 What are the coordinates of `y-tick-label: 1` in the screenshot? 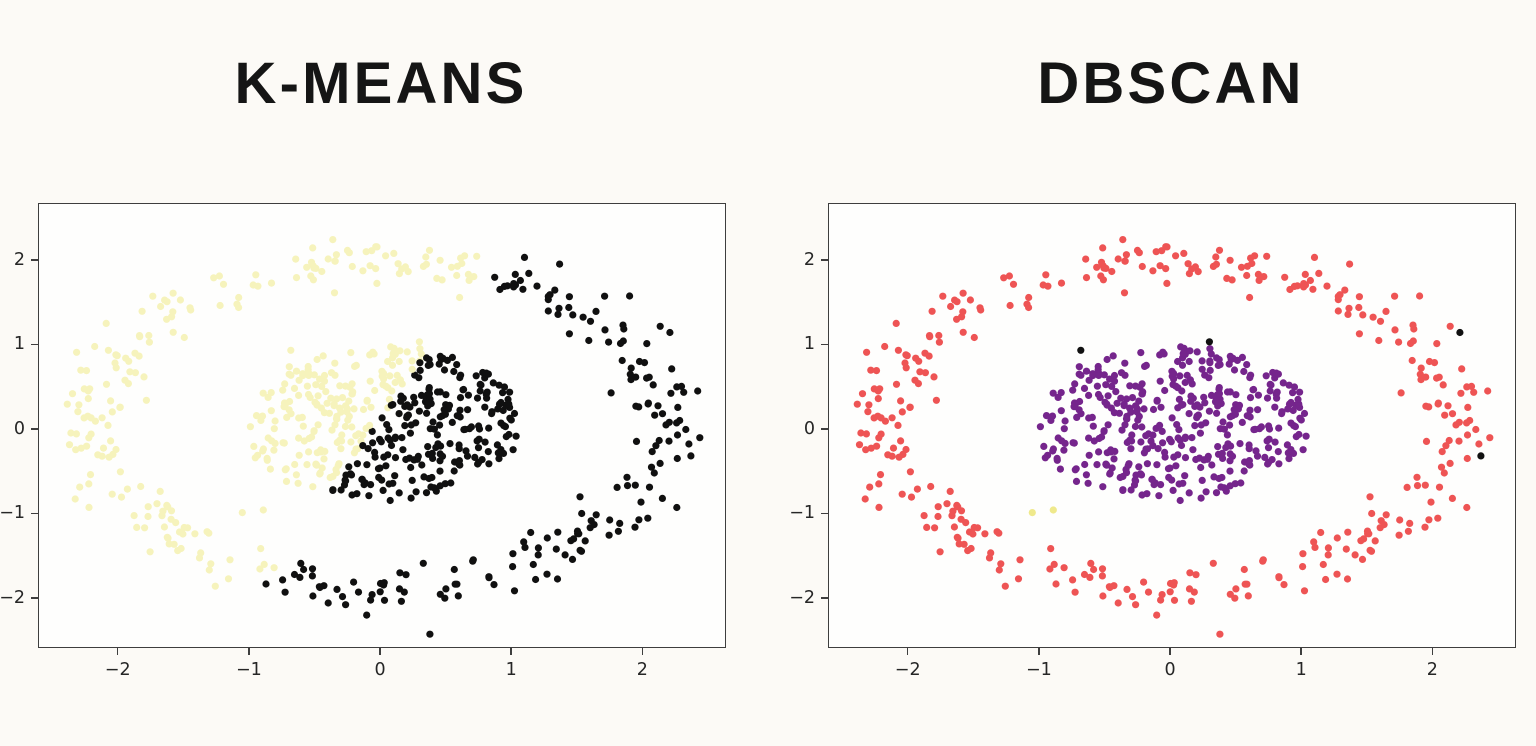 It's located at (809, 344).